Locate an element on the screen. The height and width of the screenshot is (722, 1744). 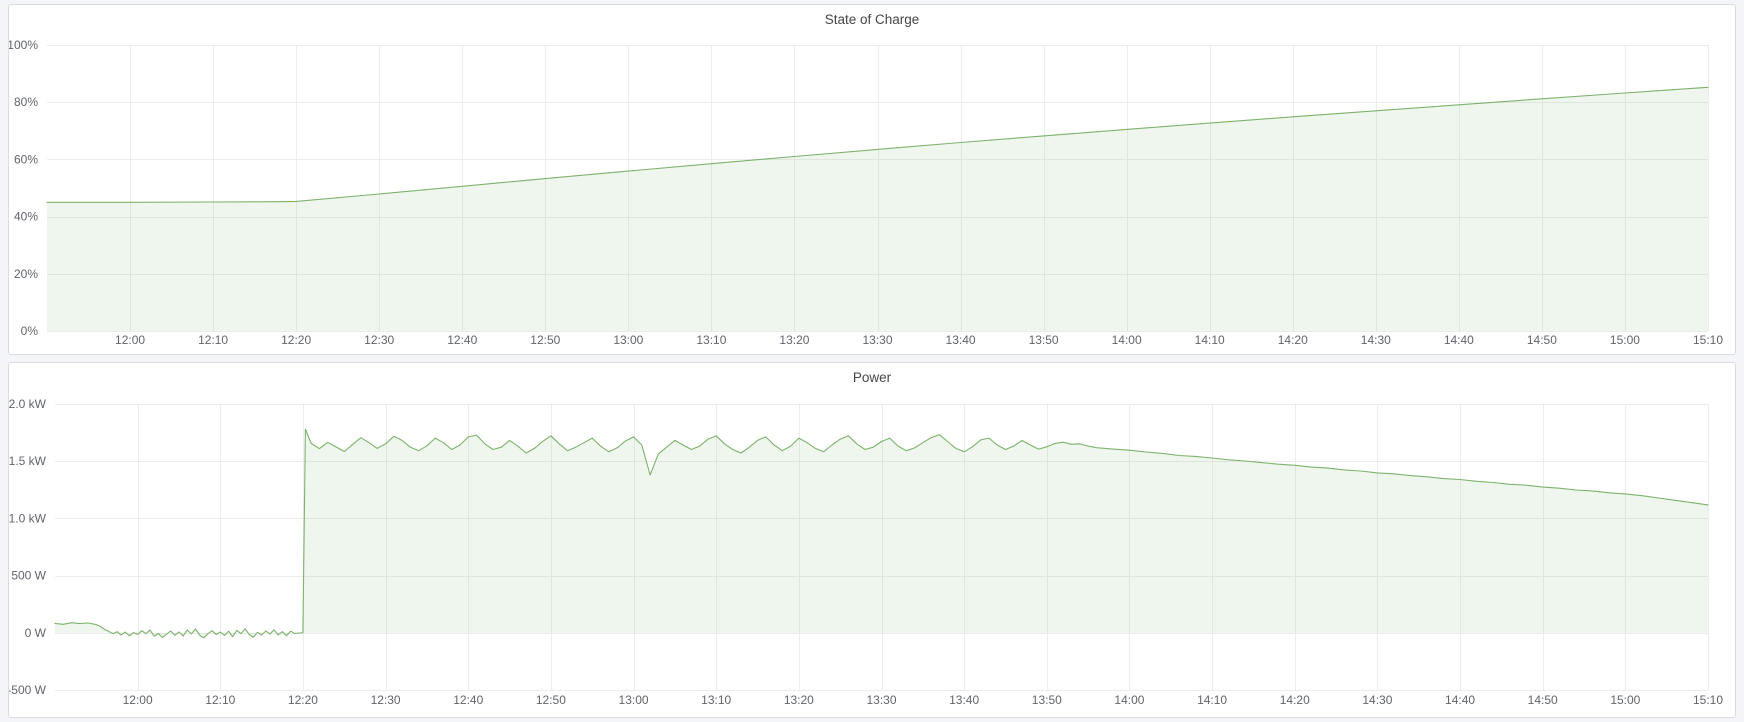
svg-text: 20% is located at coordinates (26, 274).